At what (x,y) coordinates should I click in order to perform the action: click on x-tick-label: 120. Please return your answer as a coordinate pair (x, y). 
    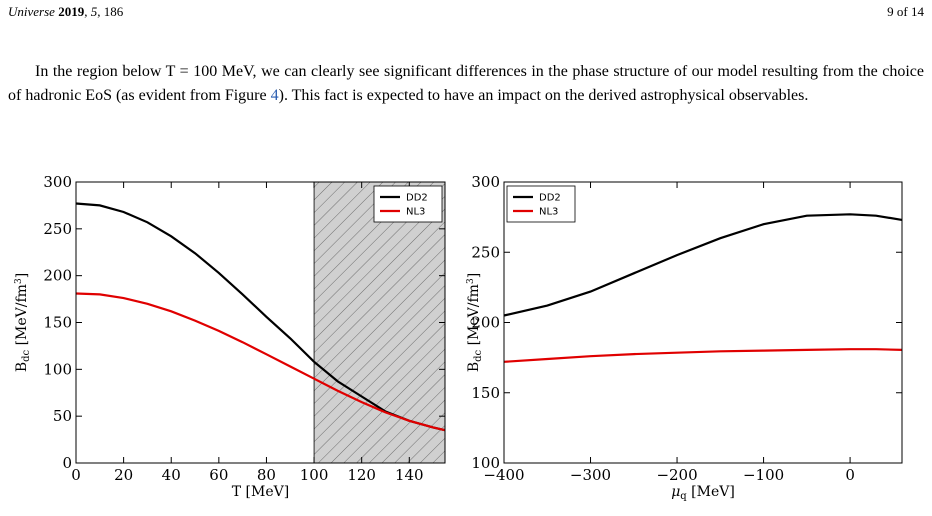
    Looking at the image, I should click on (361, 475).